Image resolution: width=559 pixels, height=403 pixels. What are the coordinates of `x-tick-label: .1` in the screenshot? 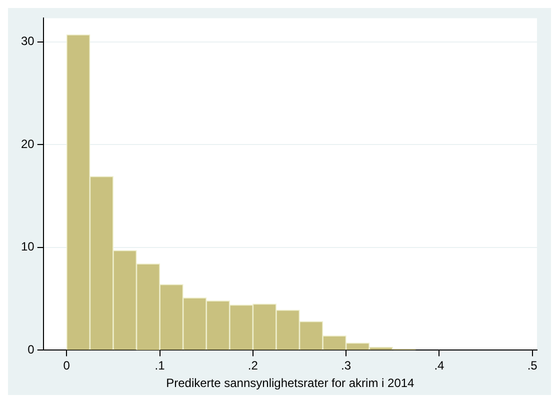 It's located at (160, 365).